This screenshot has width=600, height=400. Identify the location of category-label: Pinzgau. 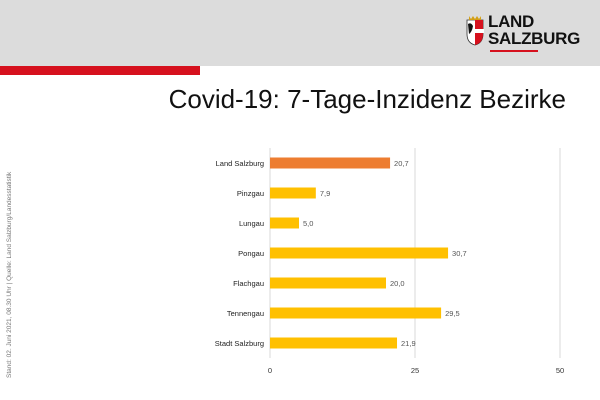
(250, 193).